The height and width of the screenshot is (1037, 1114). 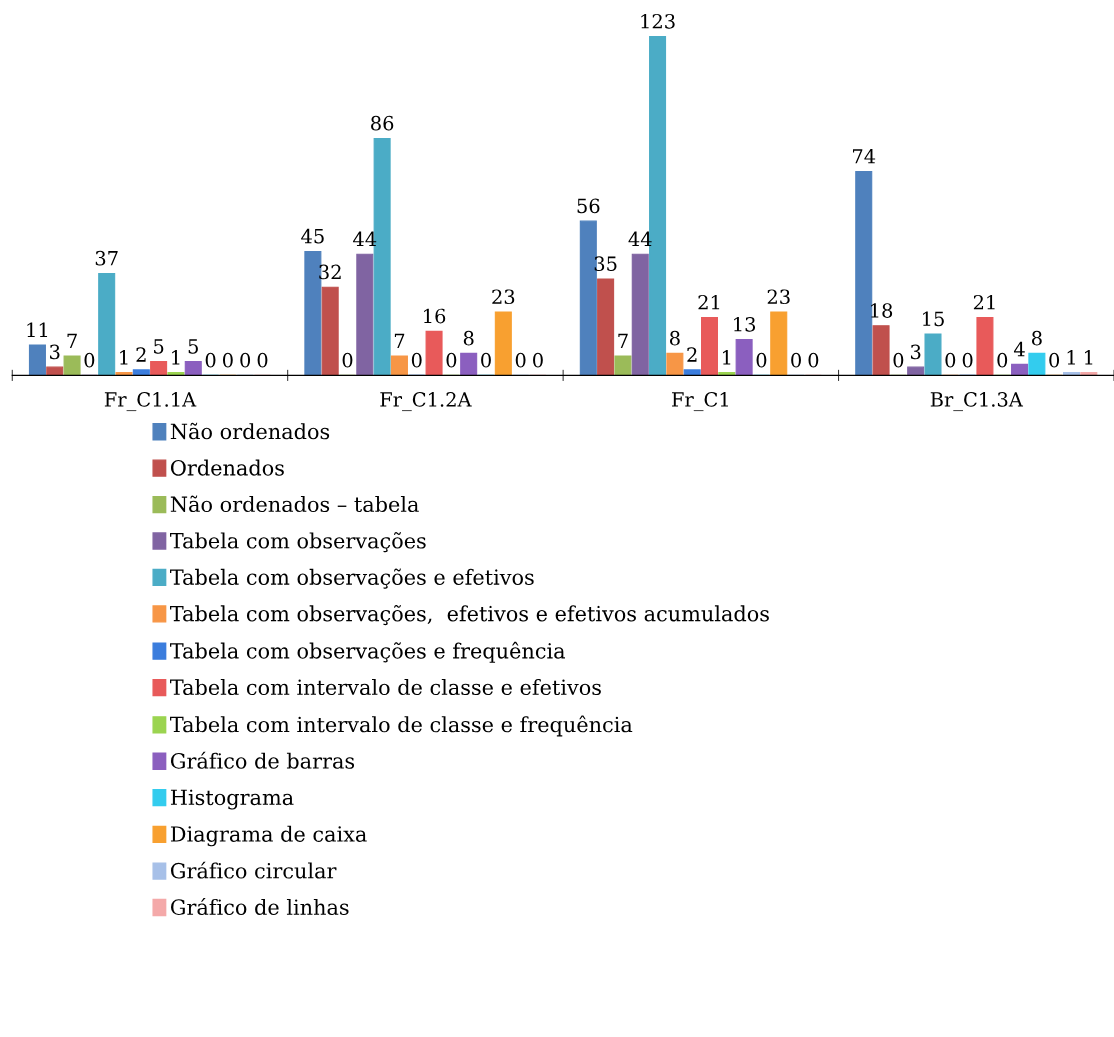 I want to click on legend-label: Diagrama de caixa, so click(x=268, y=836).